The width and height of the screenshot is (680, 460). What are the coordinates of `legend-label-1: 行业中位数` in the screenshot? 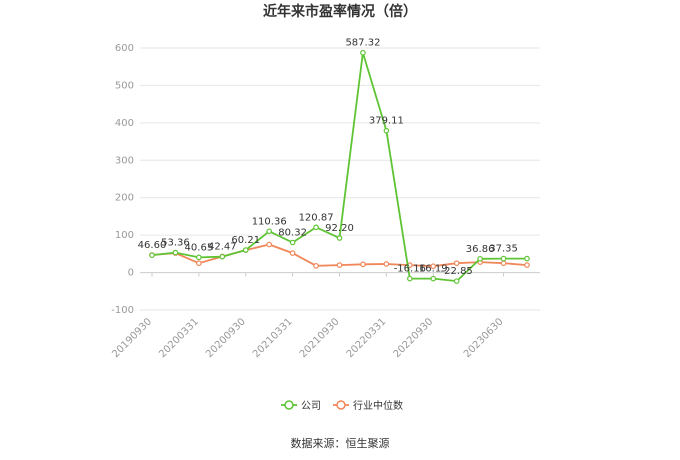 It's located at (378, 405).